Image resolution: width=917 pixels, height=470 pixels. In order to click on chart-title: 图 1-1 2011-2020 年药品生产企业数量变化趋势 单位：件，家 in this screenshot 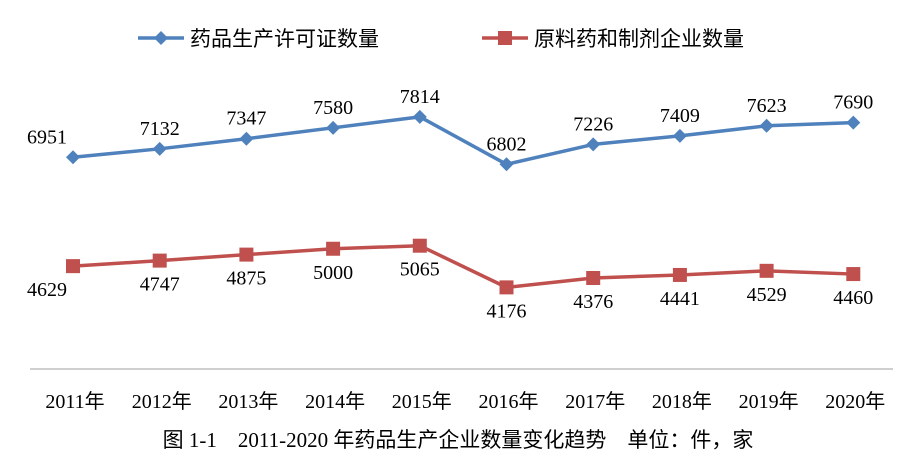, I will do `click(458, 440)`.